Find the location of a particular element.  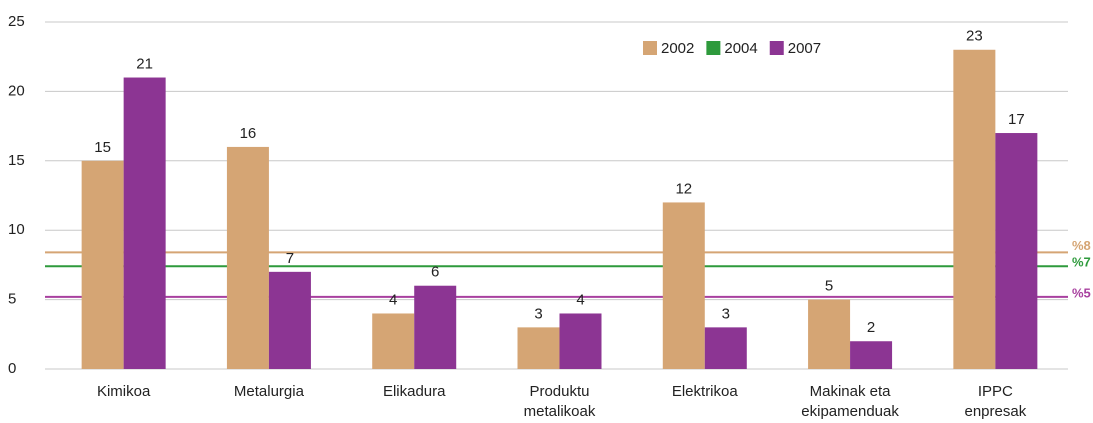

value-label: 15 is located at coordinates (102, 147).